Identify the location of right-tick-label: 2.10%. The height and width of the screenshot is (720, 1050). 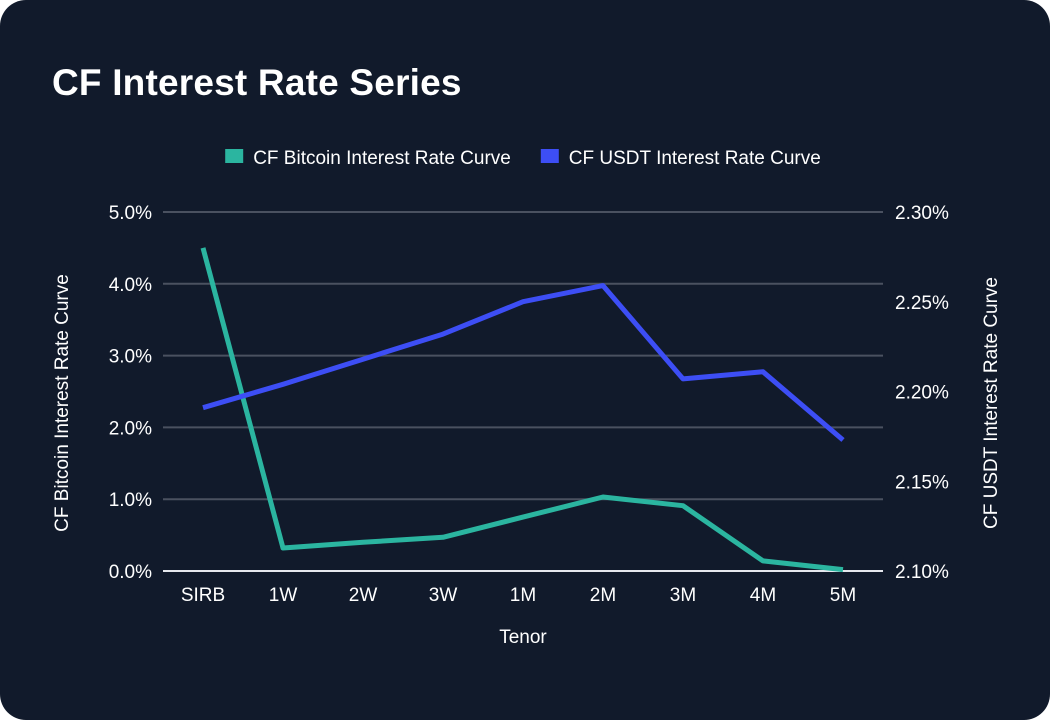
(922, 572).